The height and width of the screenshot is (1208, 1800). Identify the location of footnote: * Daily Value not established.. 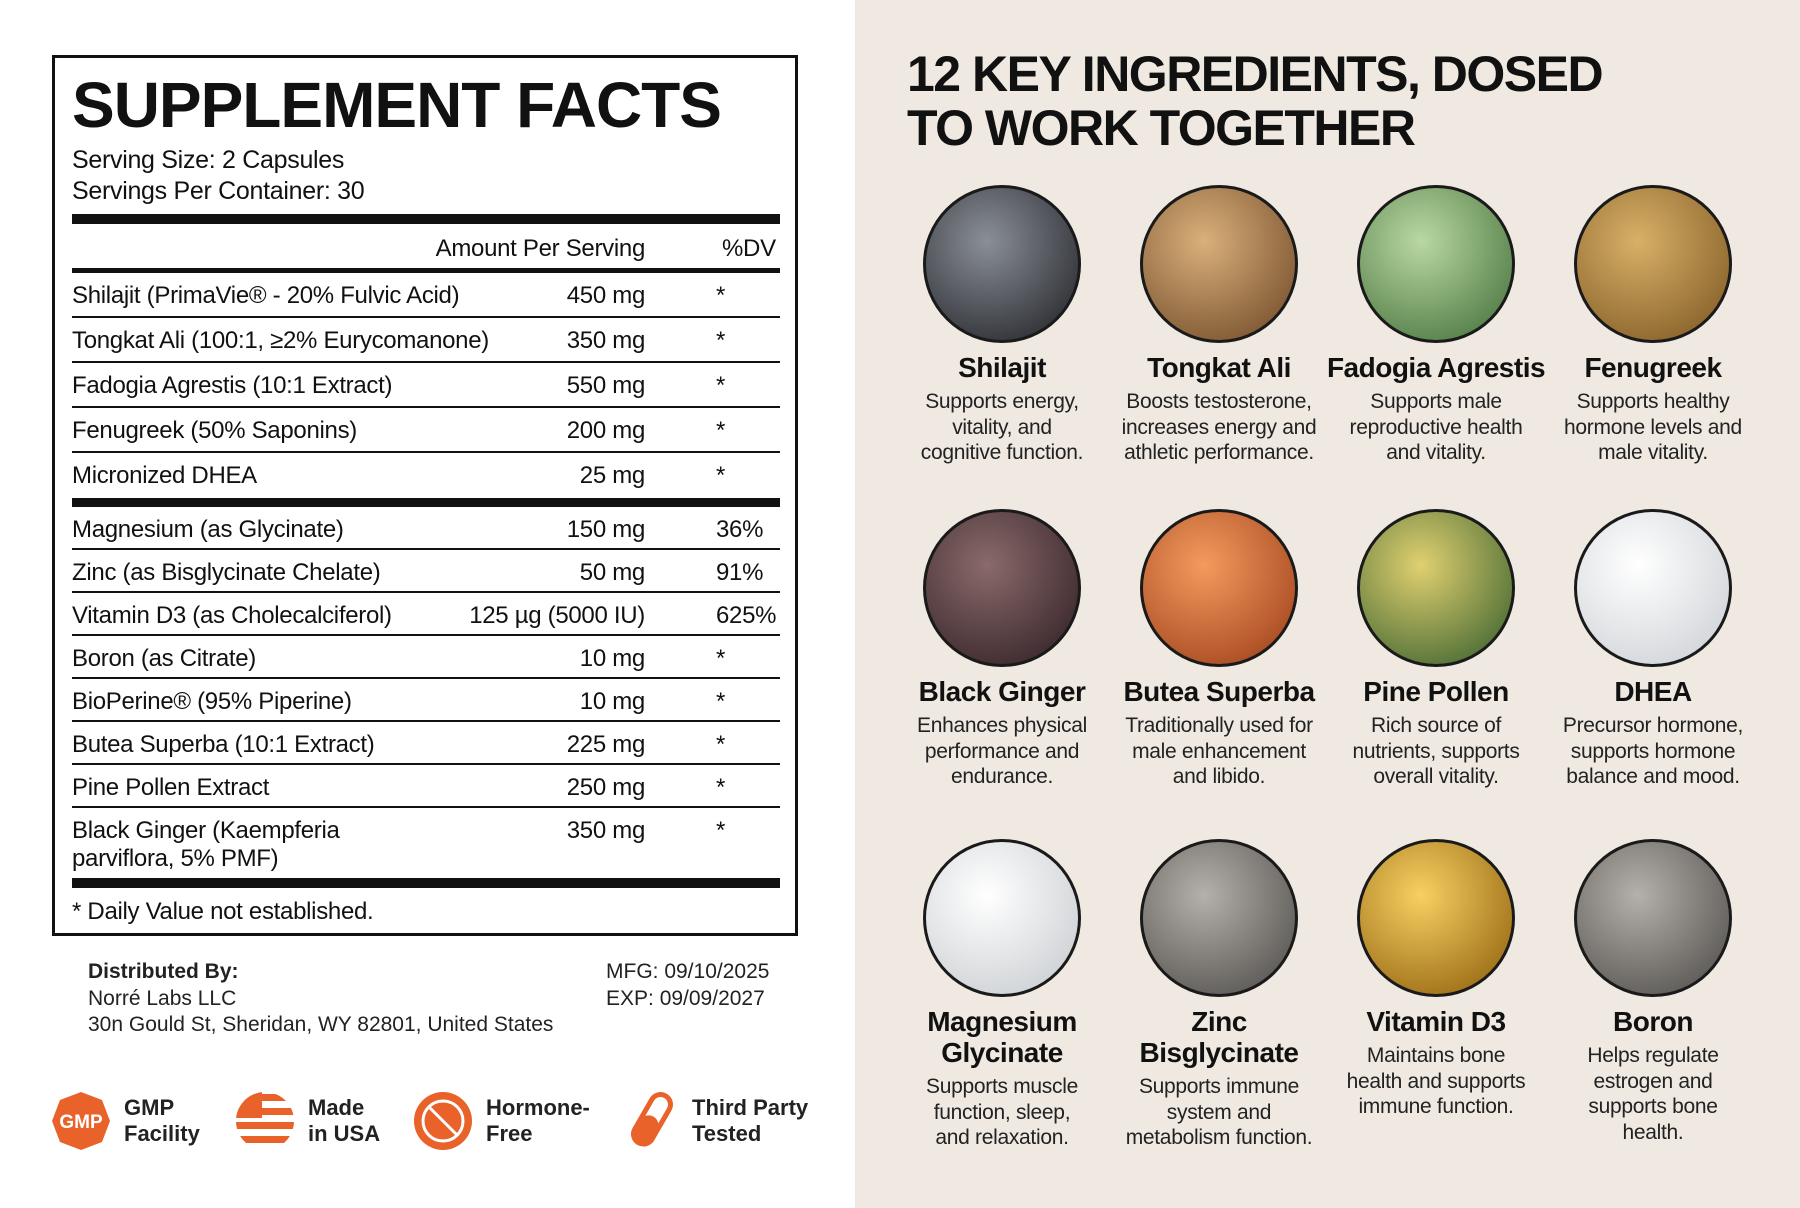
(223, 911).